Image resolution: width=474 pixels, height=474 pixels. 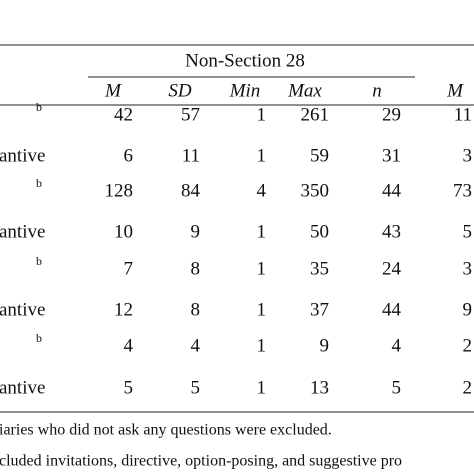 What do you see at coordinates (191, 190) in the screenshot?
I see `cell-value: 84` at bounding box center [191, 190].